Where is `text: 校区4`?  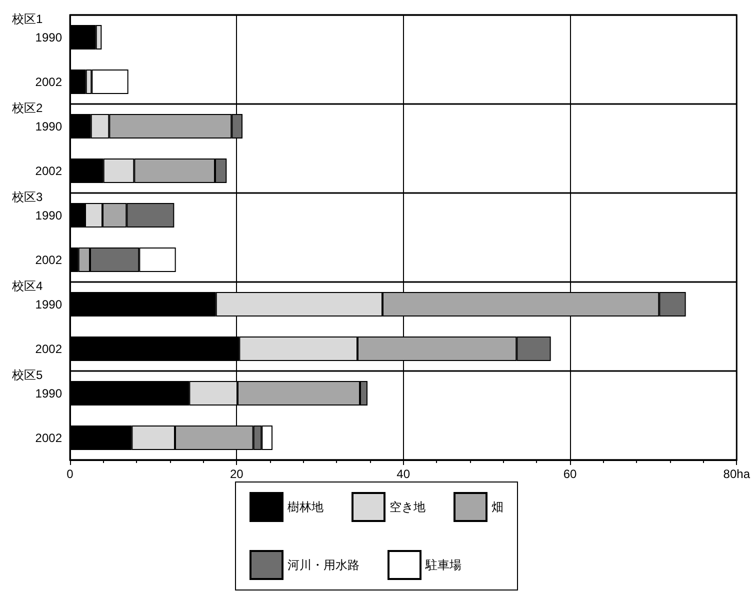
text: 校区4 is located at coordinates (27, 286).